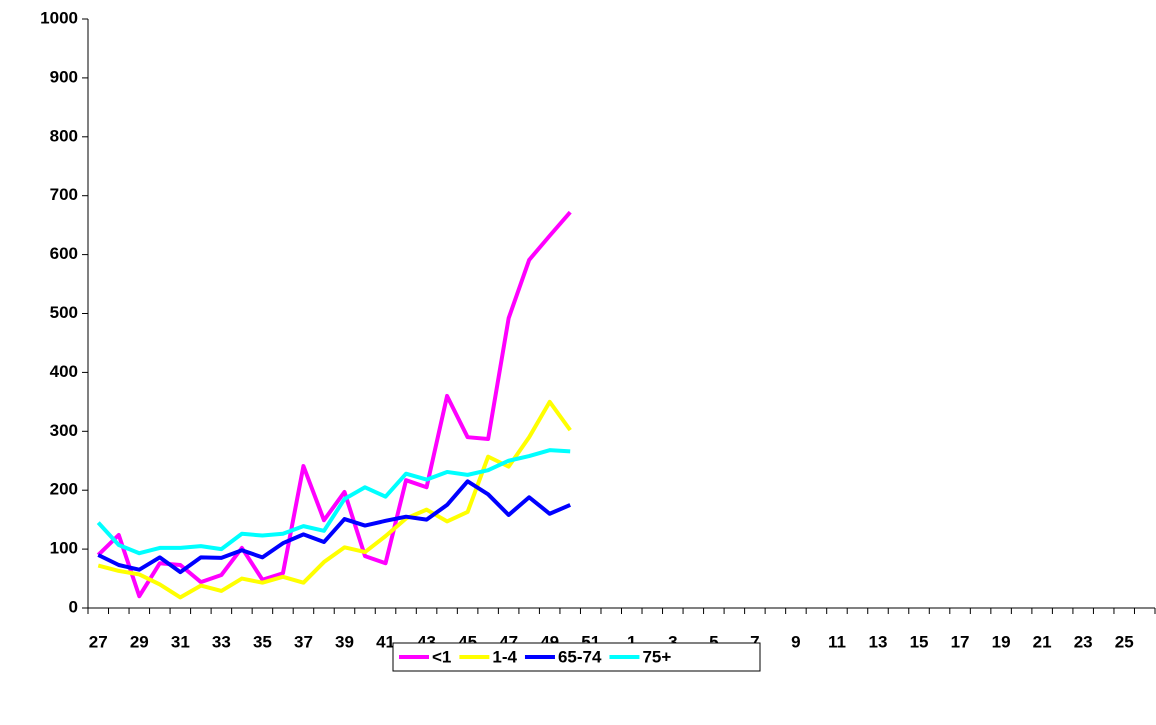 The height and width of the screenshot is (725, 1156). What do you see at coordinates (672, 641) in the screenshot?
I see `x-tick-label: 3` at bounding box center [672, 641].